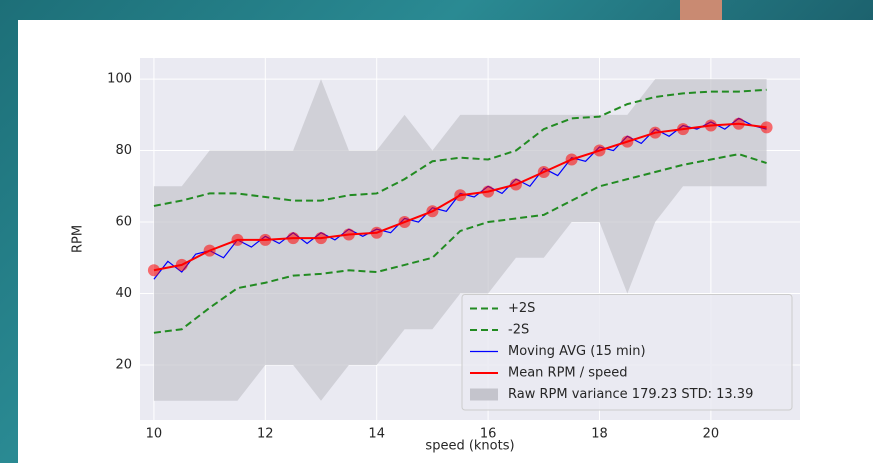  What do you see at coordinates (469, 446) in the screenshot?
I see `x-axis-label: speed (knots)` at bounding box center [469, 446].